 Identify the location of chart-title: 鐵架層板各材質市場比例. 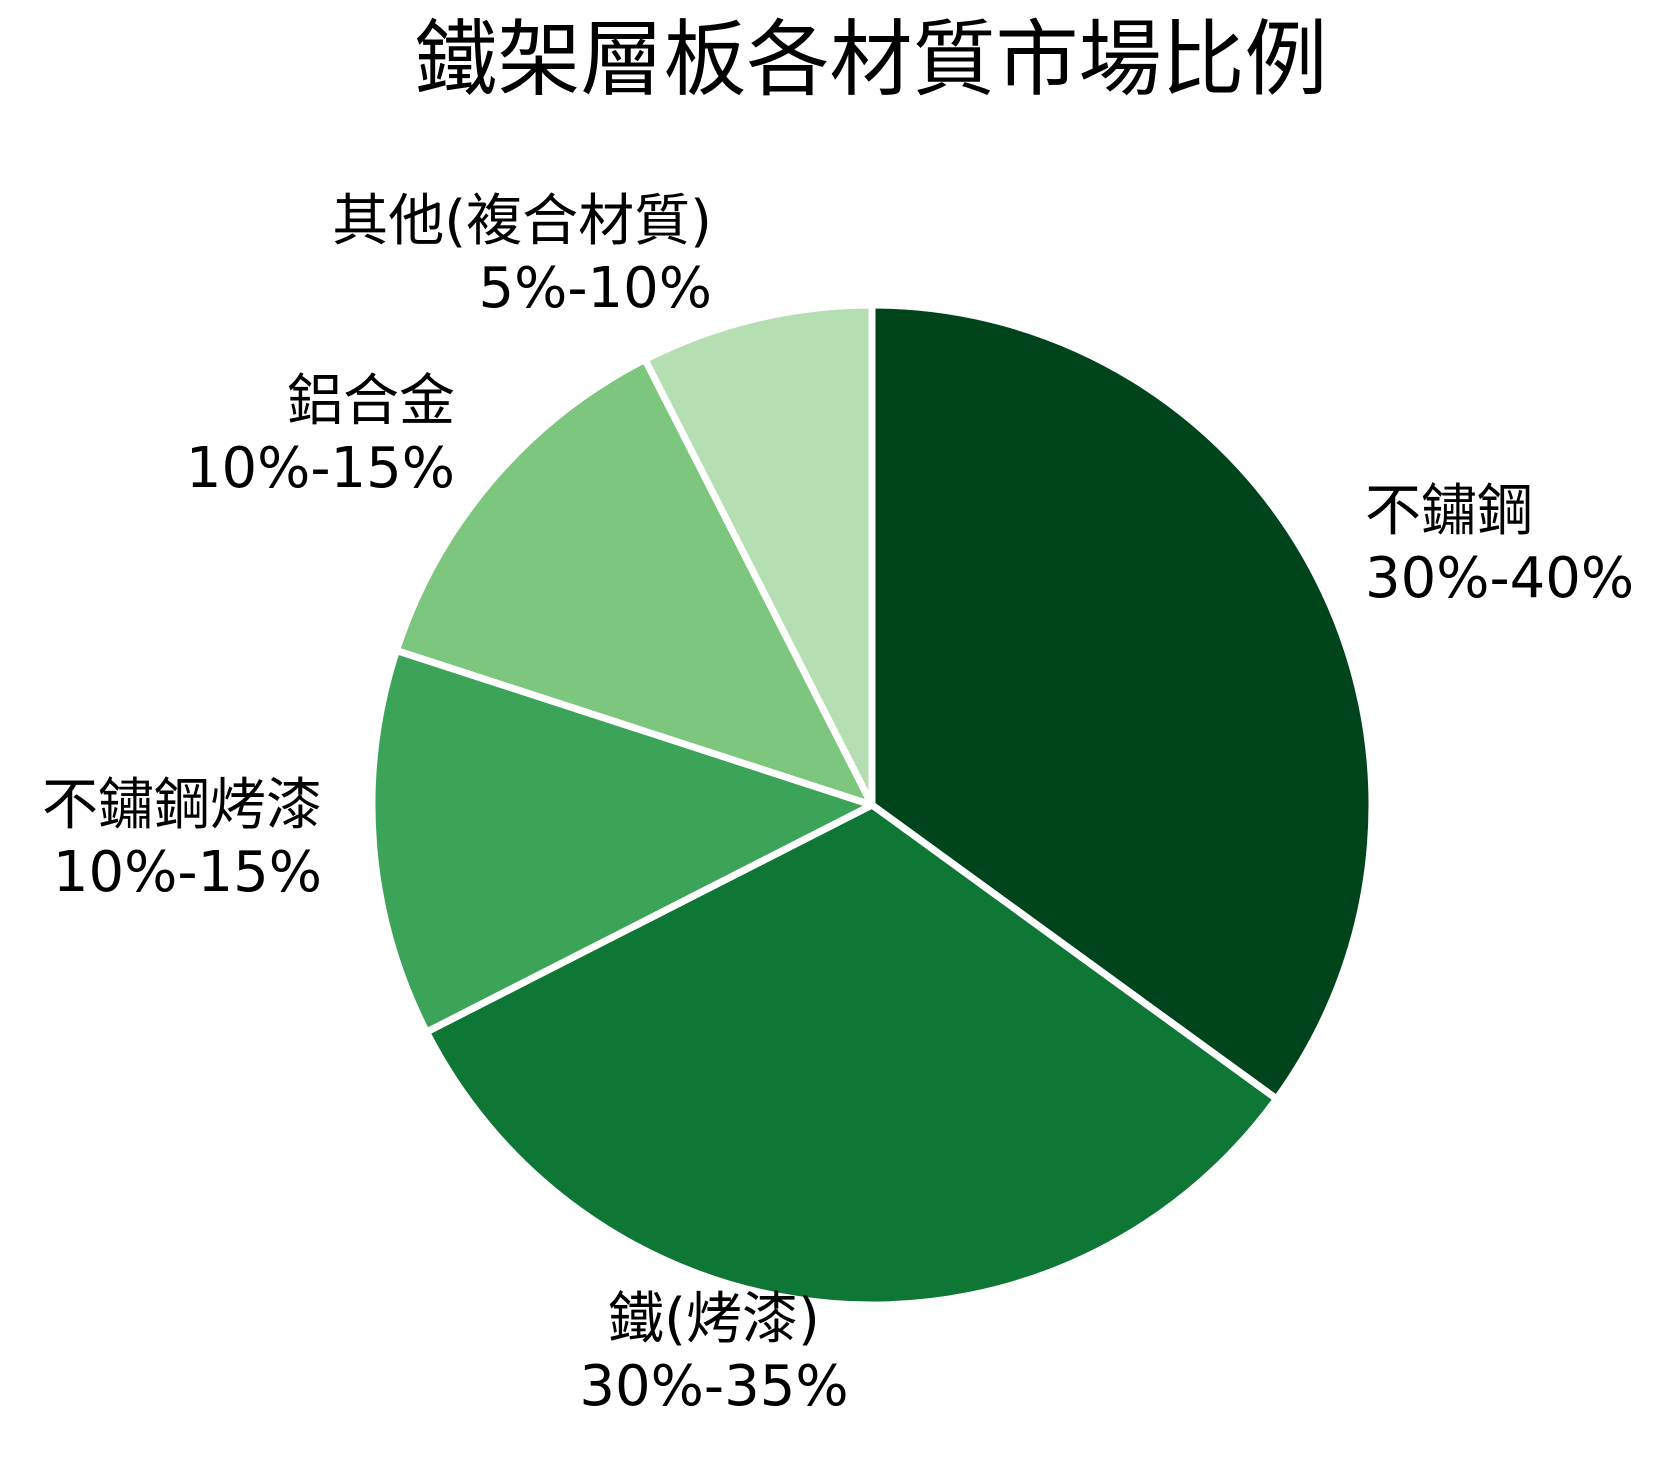
(871, 59).